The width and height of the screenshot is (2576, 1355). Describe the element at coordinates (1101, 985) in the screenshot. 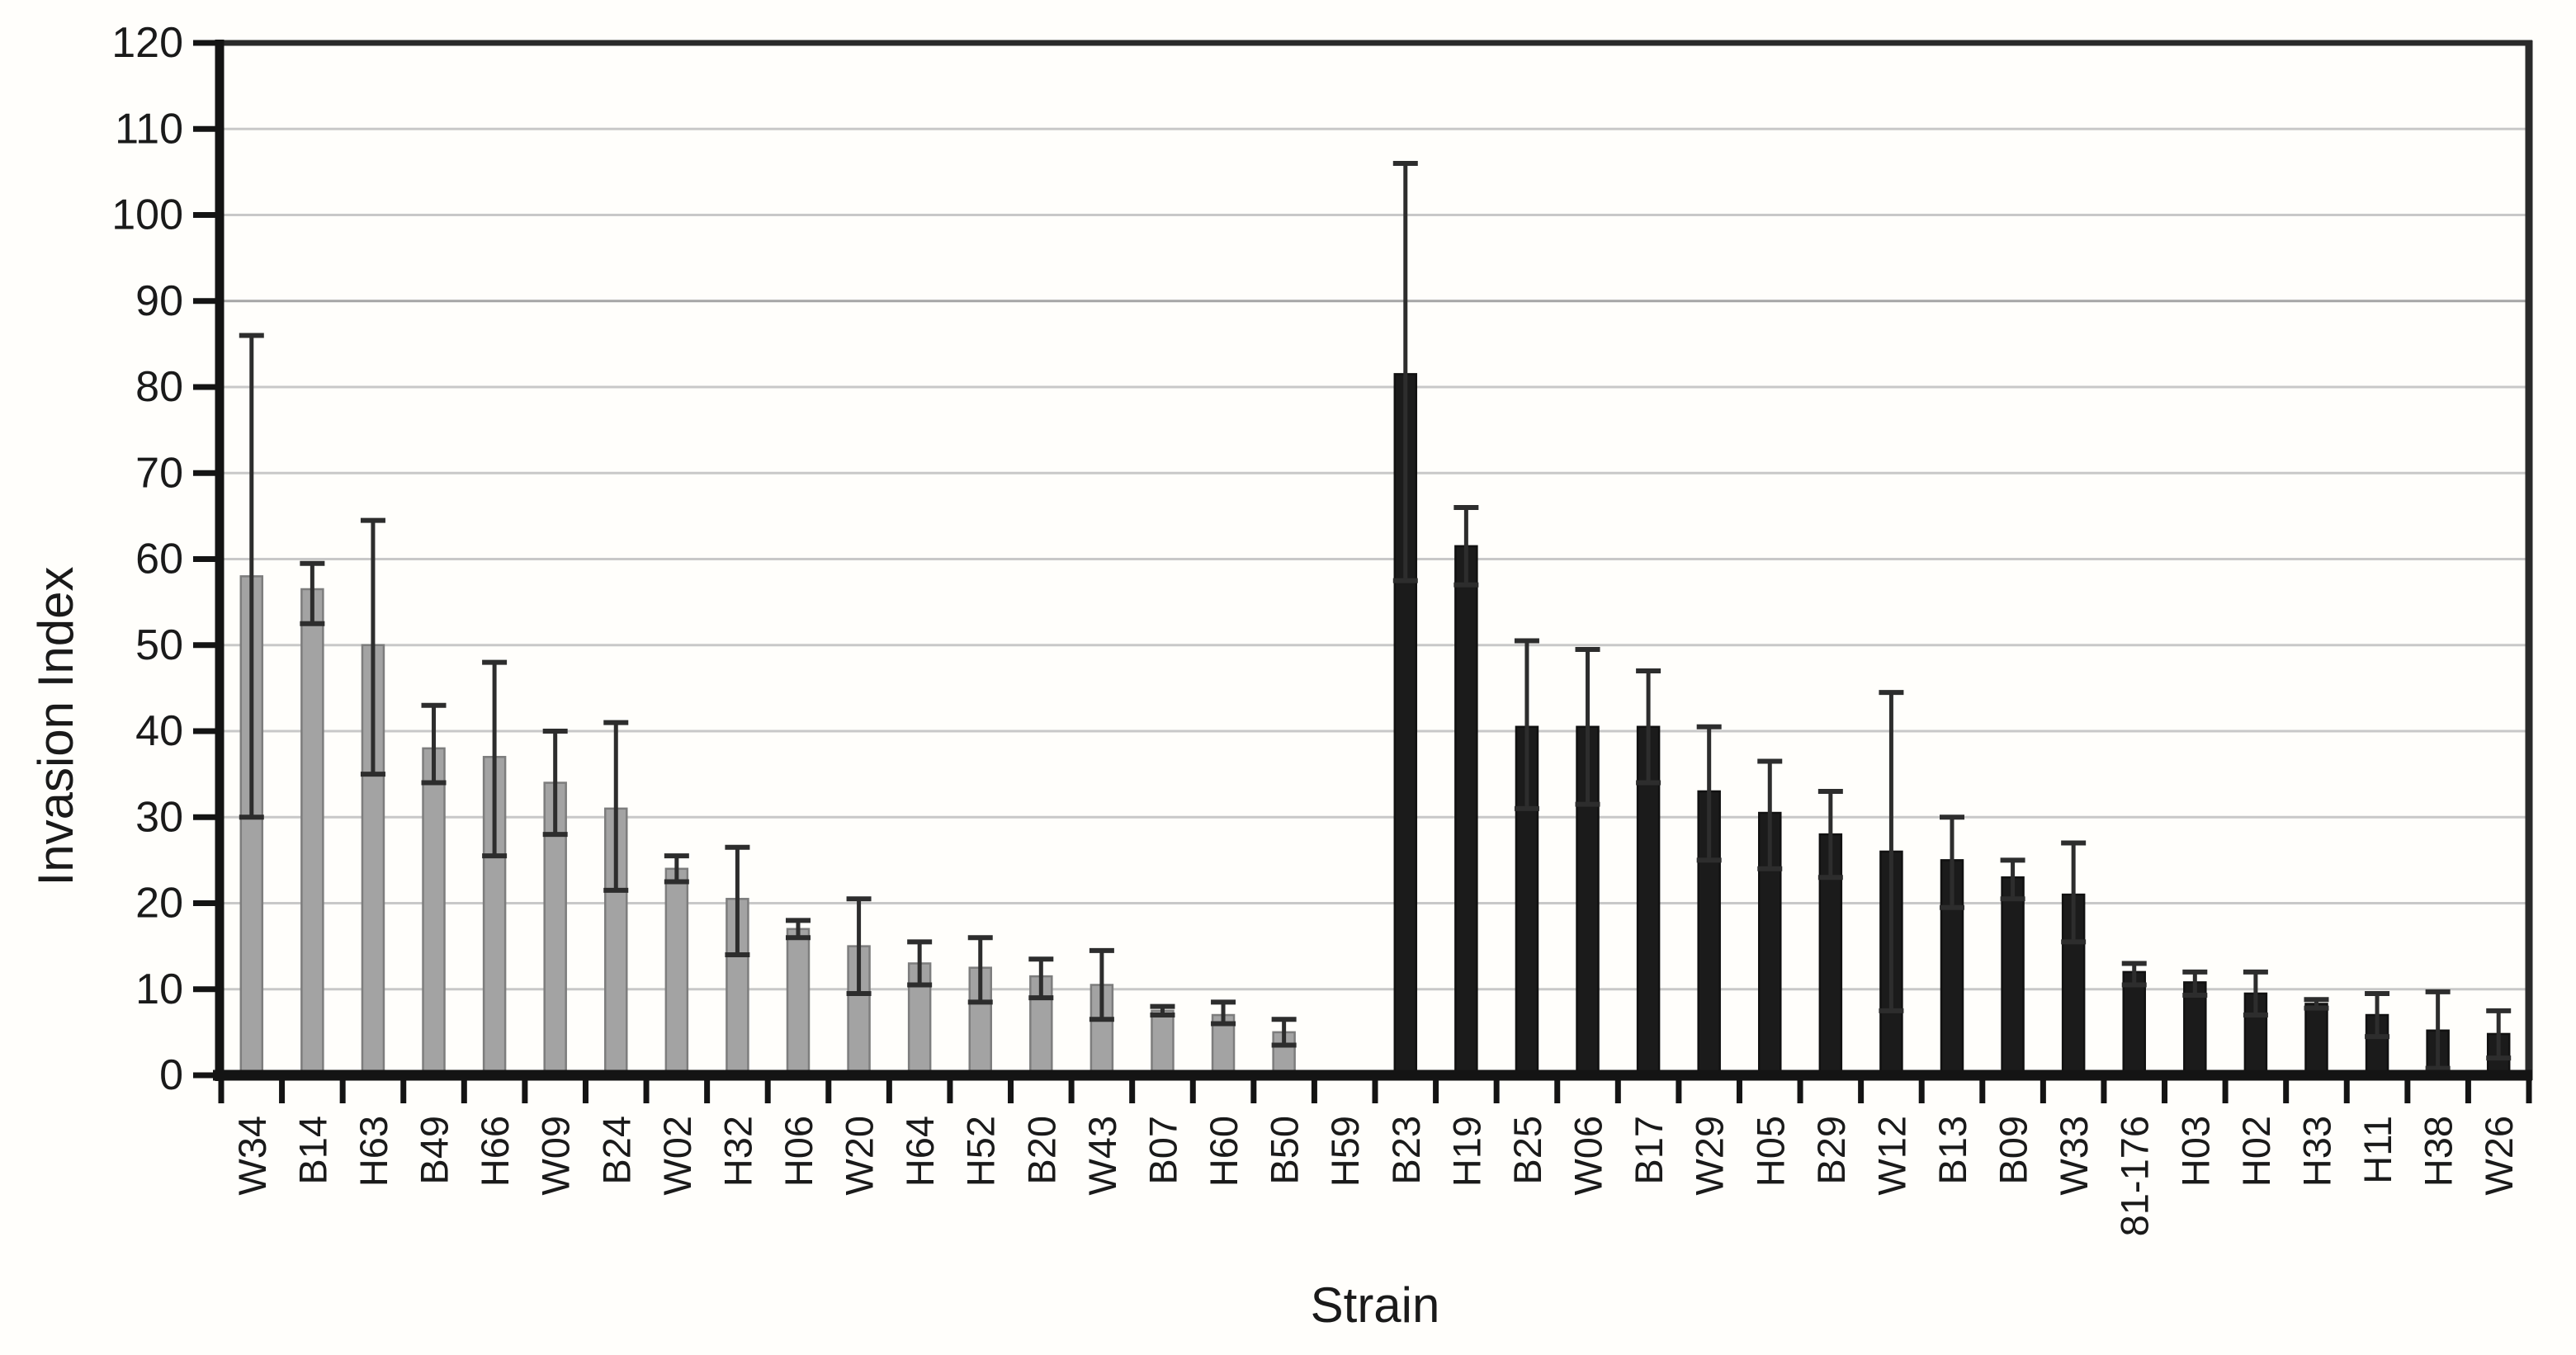

I see `error-bar-W43` at that location.